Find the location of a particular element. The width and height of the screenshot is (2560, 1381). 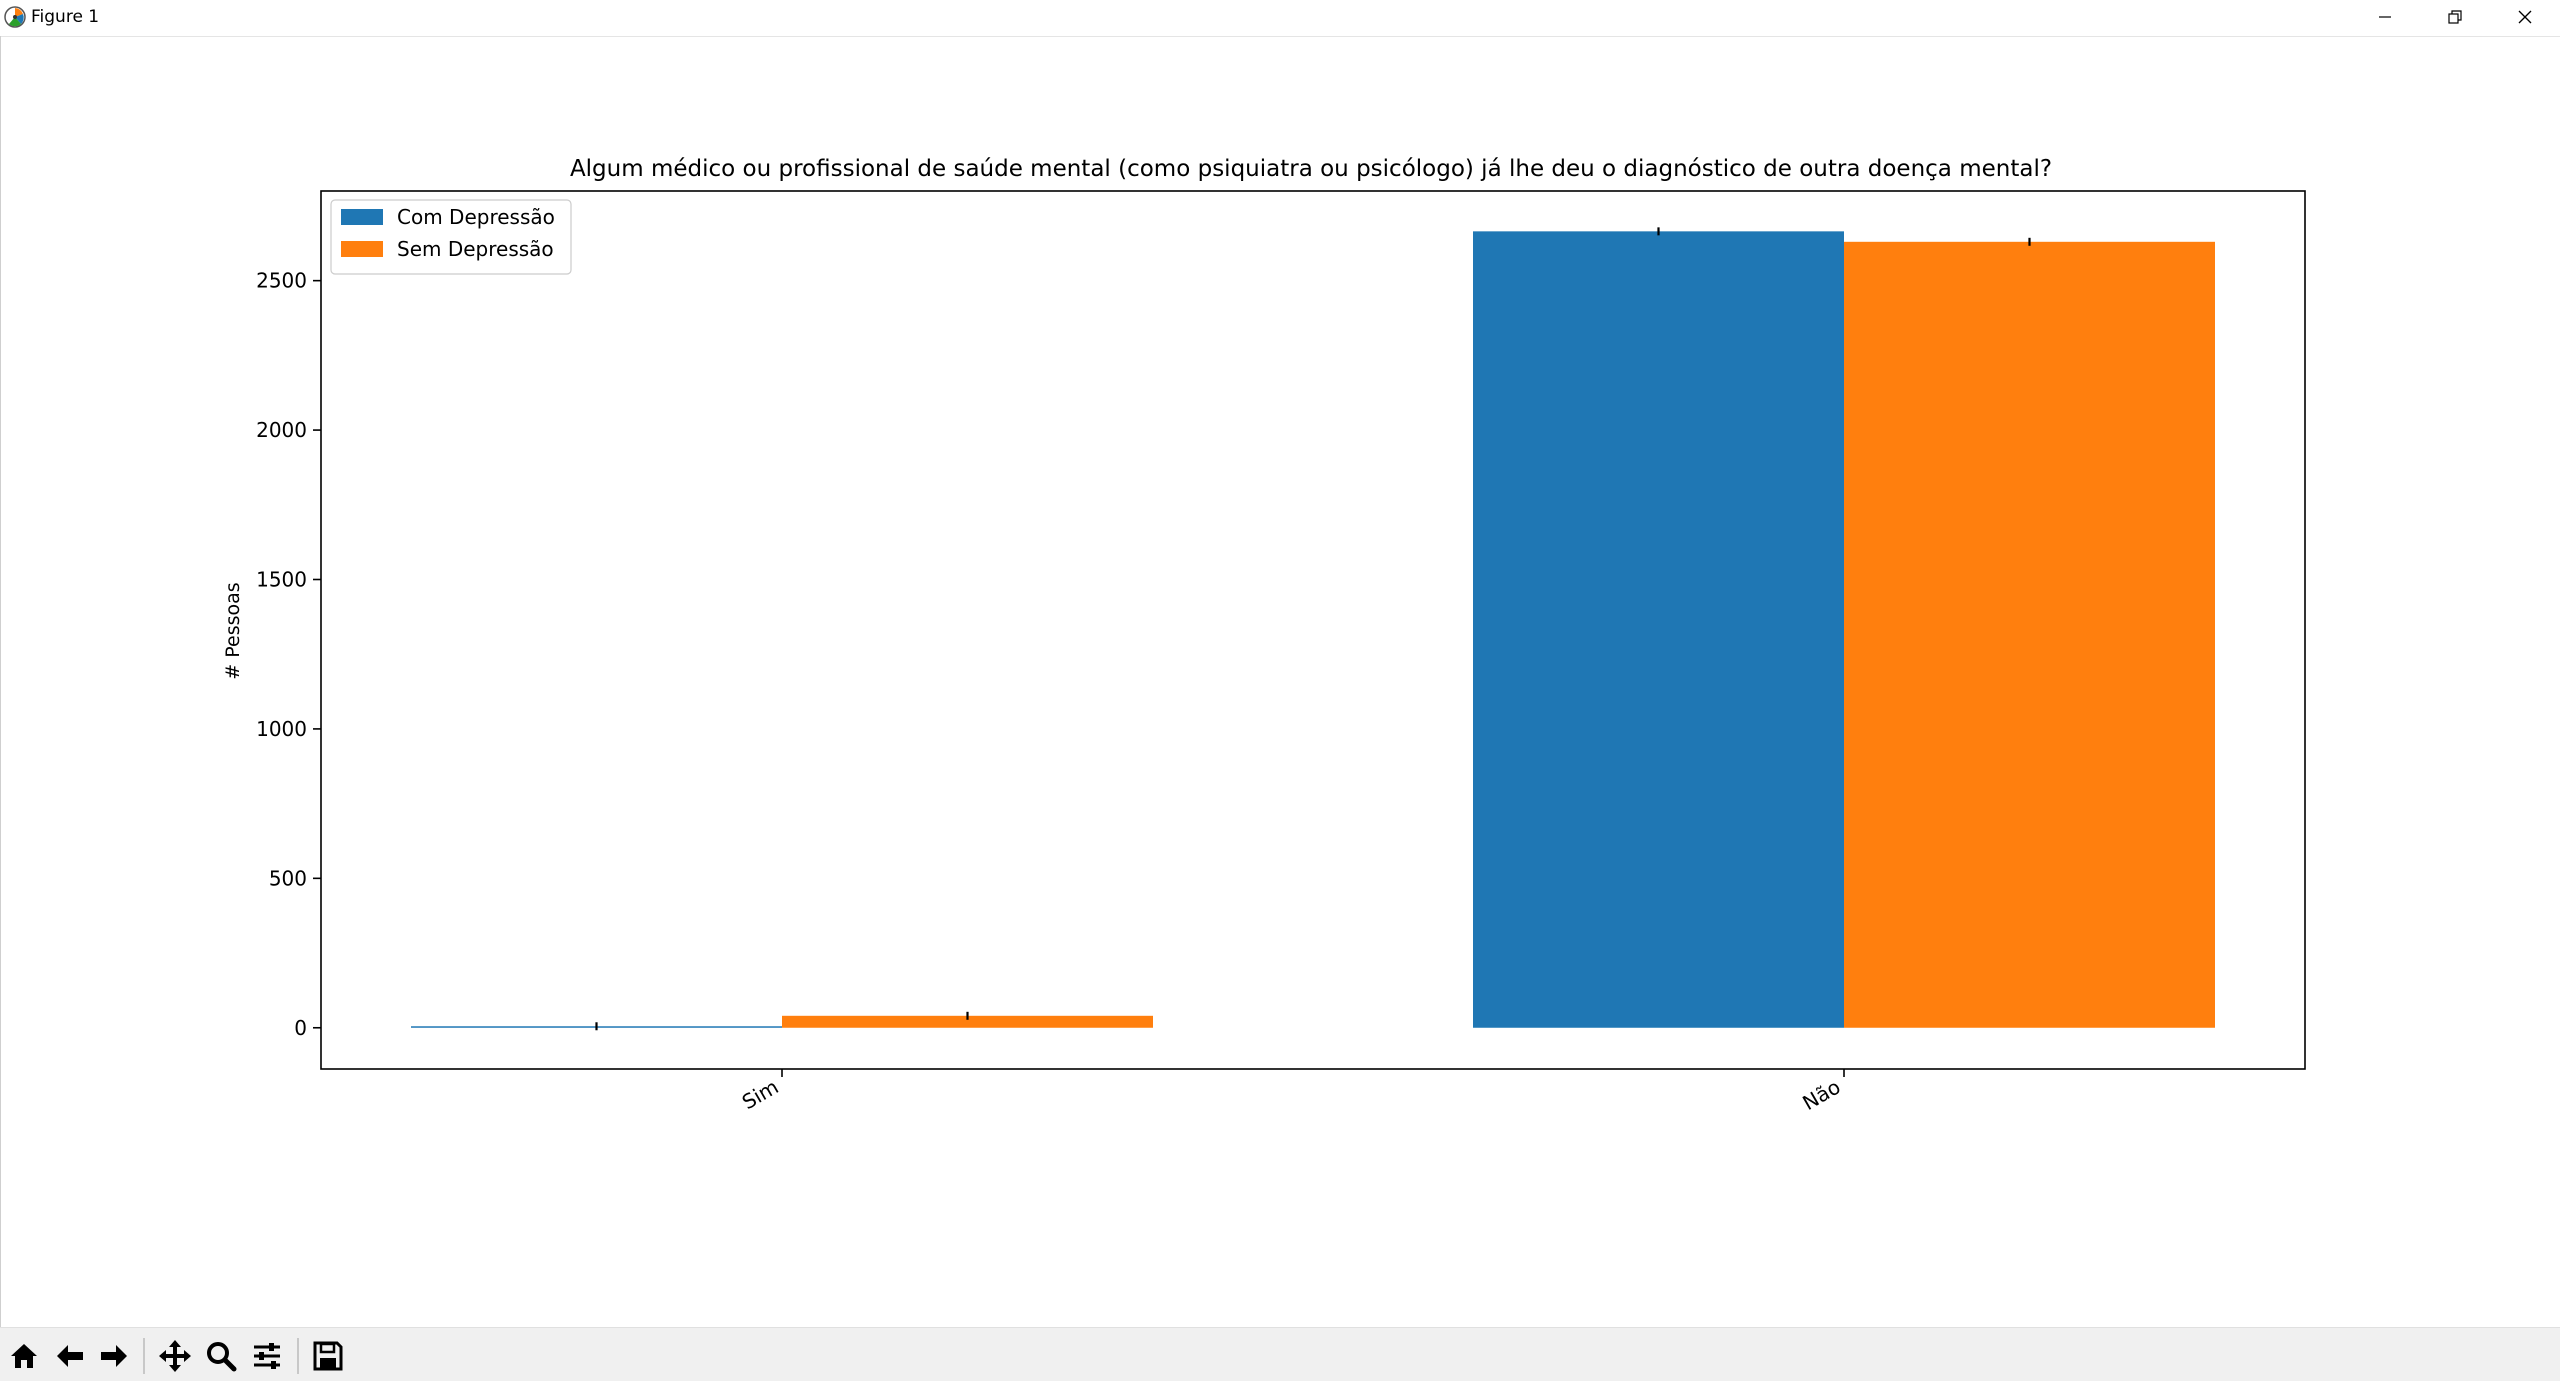

forward-button is located at coordinates (114, 1356).